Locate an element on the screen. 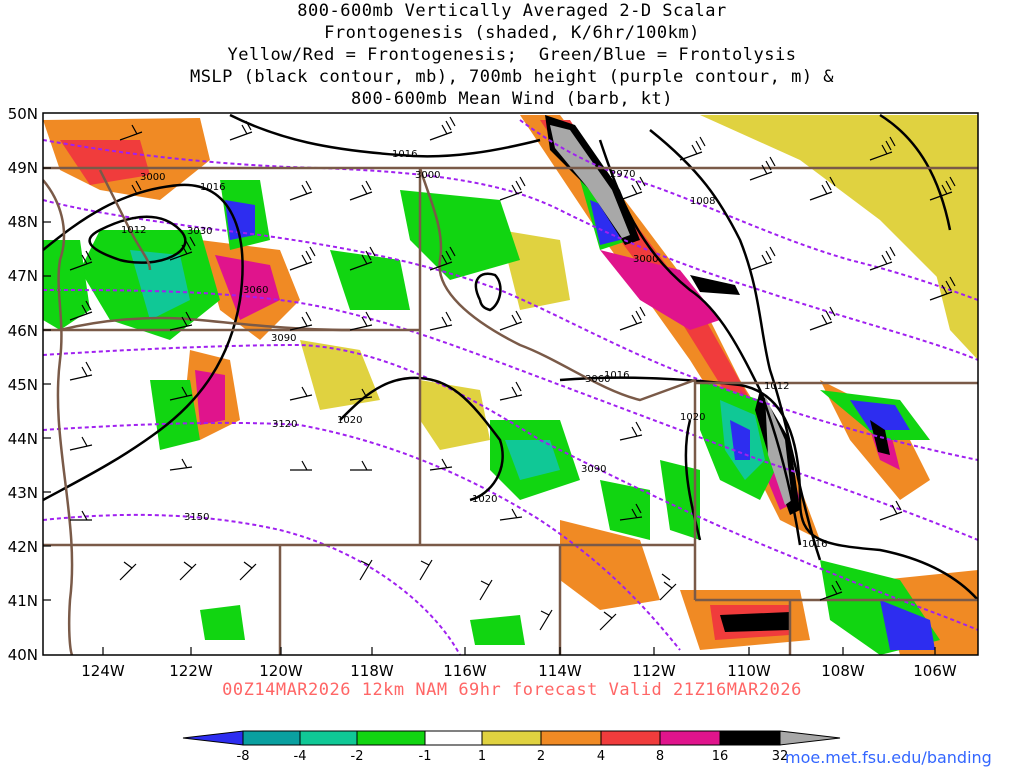 The height and width of the screenshot is (768, 1024). lat-label: 45N is located at coordinates (23, 385).